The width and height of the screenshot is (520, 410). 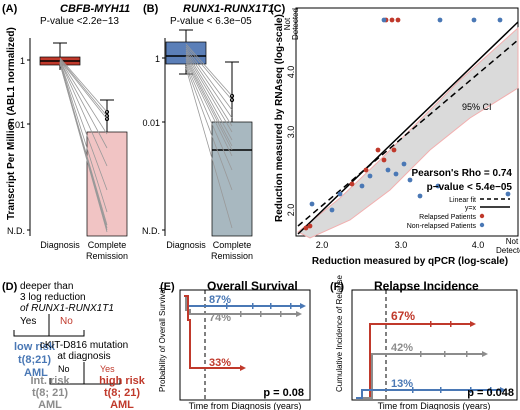 What do you see at coordinates (462, 200) in the screenshot?
I see `legend-label: Linear fit` at bounding box center [462, 200].